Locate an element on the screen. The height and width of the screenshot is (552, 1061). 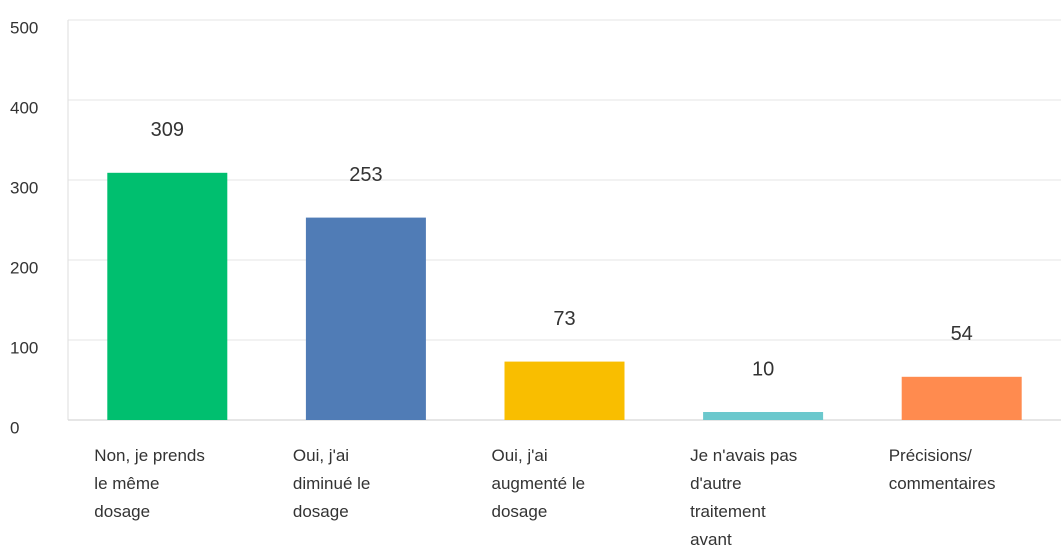
value-label: 10 is located at coordinates (763, 369).